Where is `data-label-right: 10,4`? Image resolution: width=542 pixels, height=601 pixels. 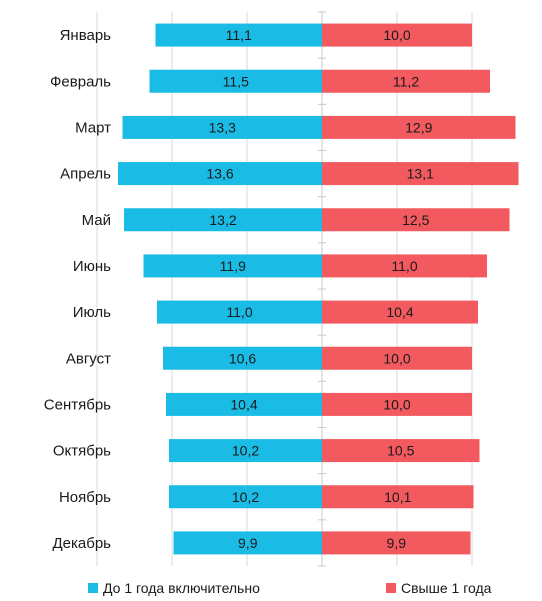
data-label-right: 10,4 is located at coordinates (399, 312).